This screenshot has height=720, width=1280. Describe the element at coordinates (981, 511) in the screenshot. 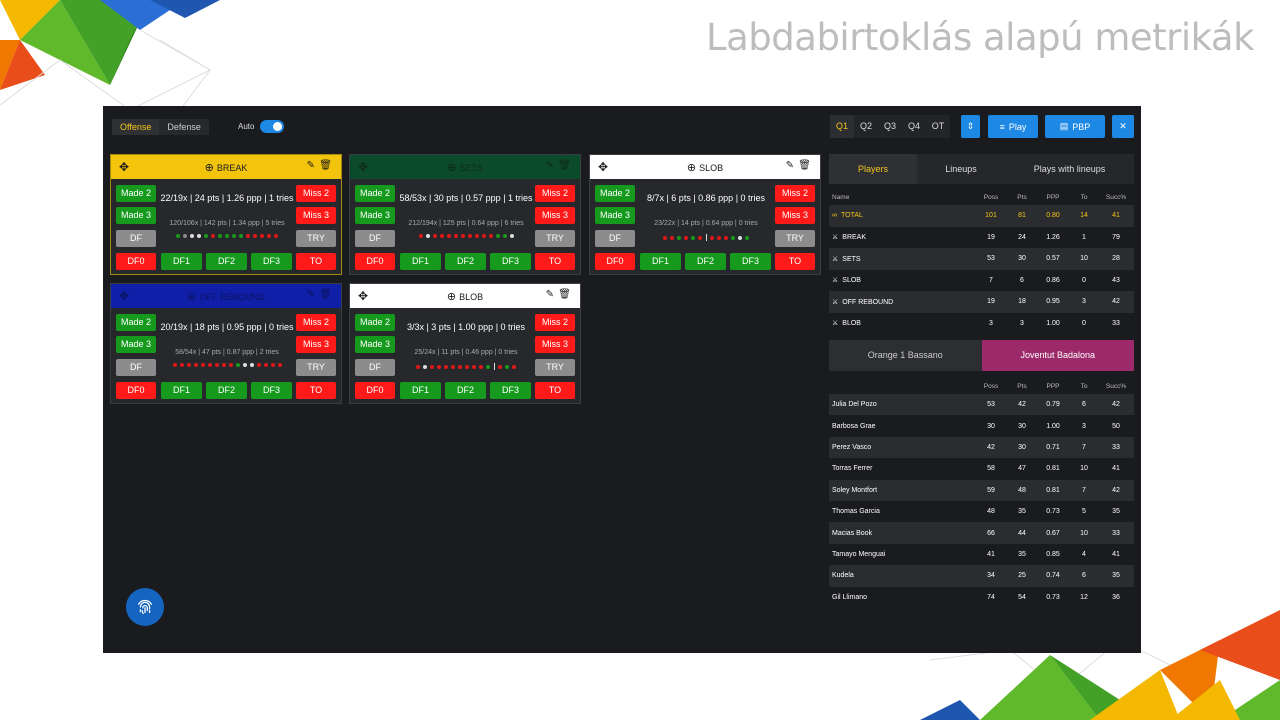

I see `table-row: Thomas Garcia 48 35 0.73 5 35` at that location.